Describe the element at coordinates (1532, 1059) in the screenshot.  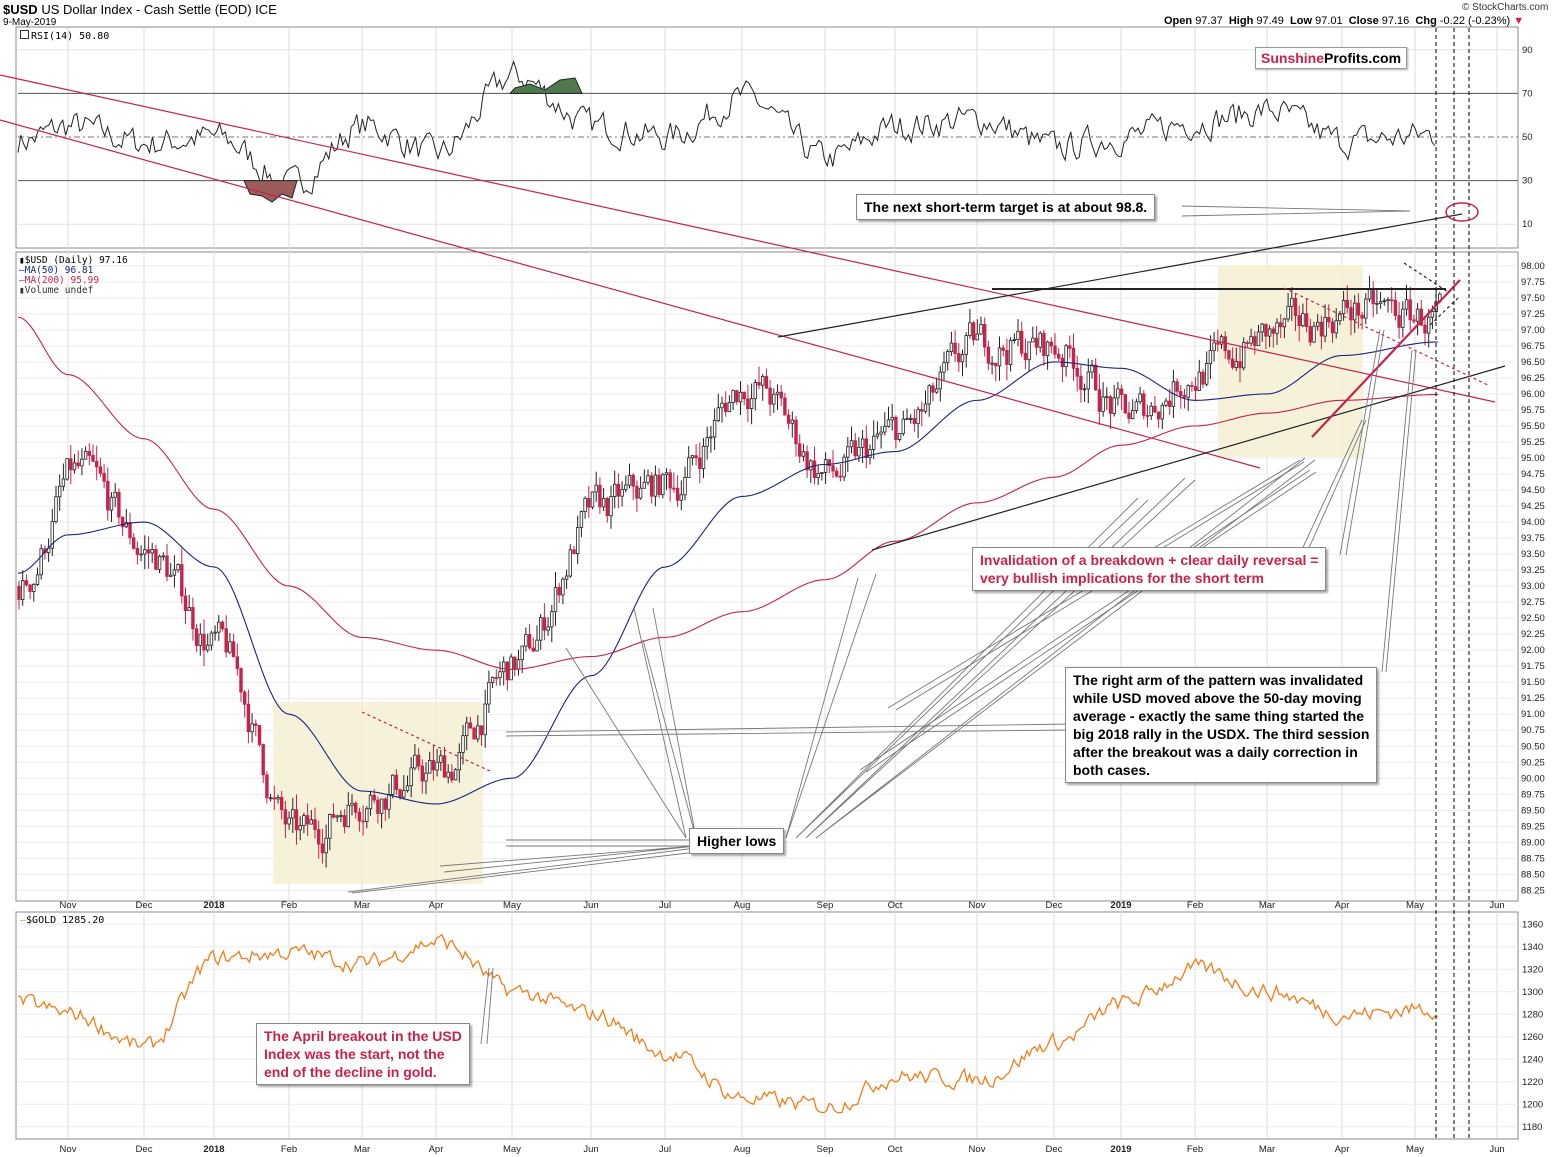
I see `gold-tick-label: 1240` at that location.